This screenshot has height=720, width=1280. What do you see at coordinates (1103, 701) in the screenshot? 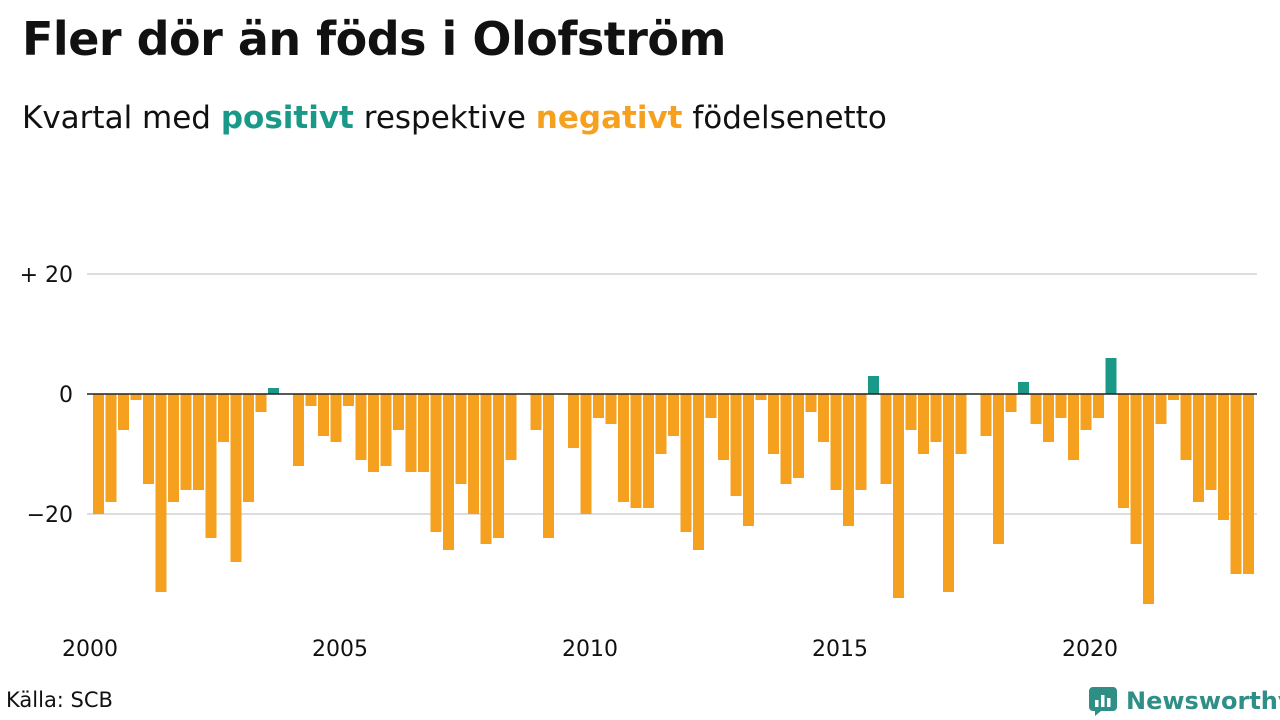
I see `chart-bubble-icon` at bounding box center [1103, 701].